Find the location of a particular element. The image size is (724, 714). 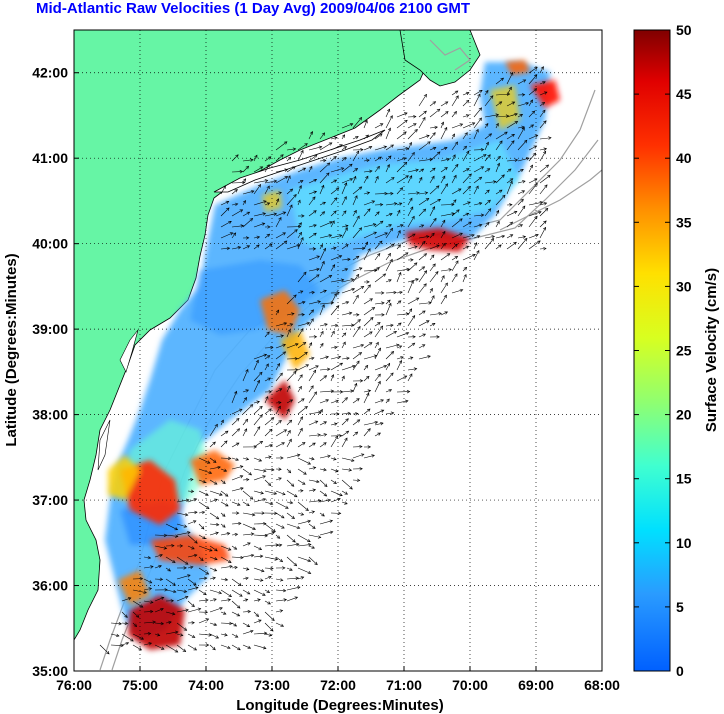

bay-water is located at coordinates (118, 400).